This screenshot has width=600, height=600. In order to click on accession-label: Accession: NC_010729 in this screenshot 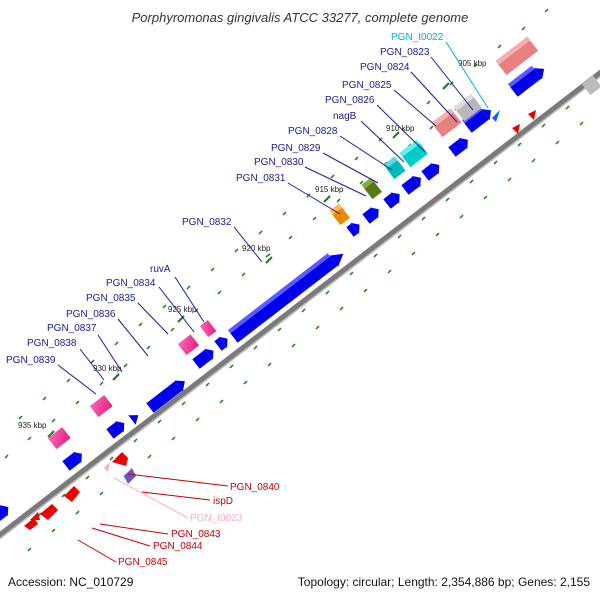, I will do `click(71, 582)`.